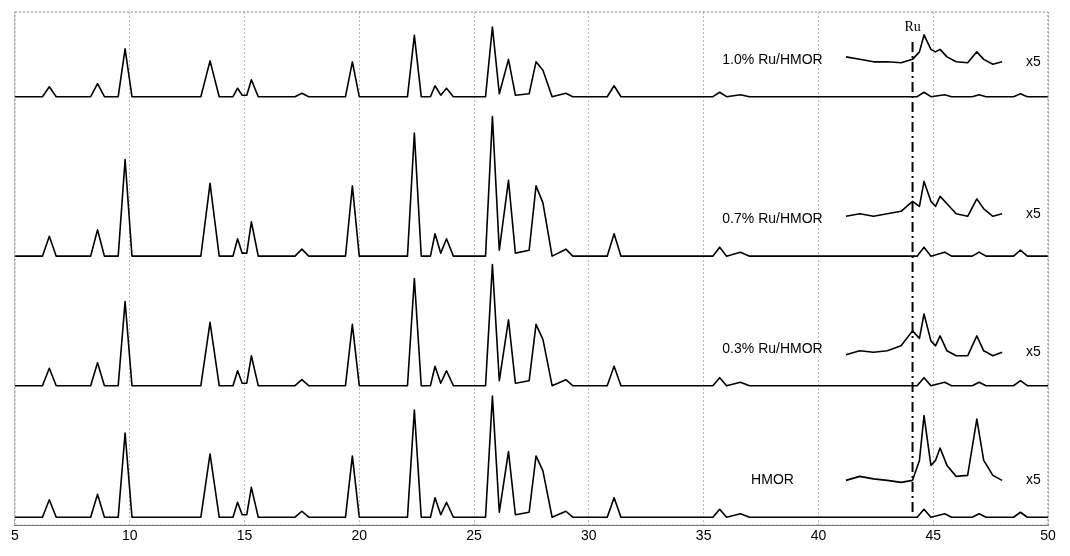 Image resolution: width=1070 pixels, height=556 pixels. Describe the element at coordinates (912, 26) in the screenshot. I see `ref-line-label: Ru` at that location.